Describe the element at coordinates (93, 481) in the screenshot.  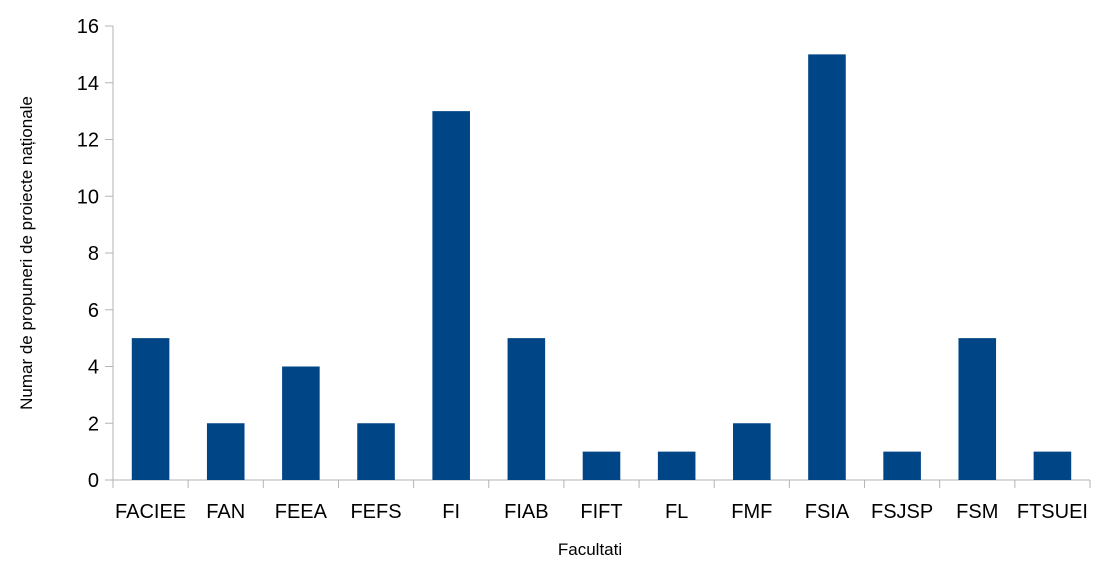
I see `y-tick-label: 0` at that location.